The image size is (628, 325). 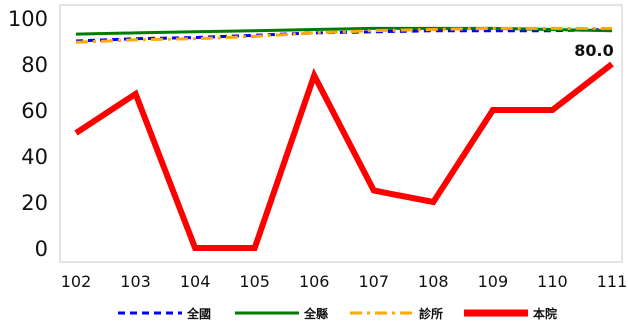 What do you see at coordinates (612, 281) in the screenshot?
I see `x-tick-label: 111` at bounding box center [612, 281].